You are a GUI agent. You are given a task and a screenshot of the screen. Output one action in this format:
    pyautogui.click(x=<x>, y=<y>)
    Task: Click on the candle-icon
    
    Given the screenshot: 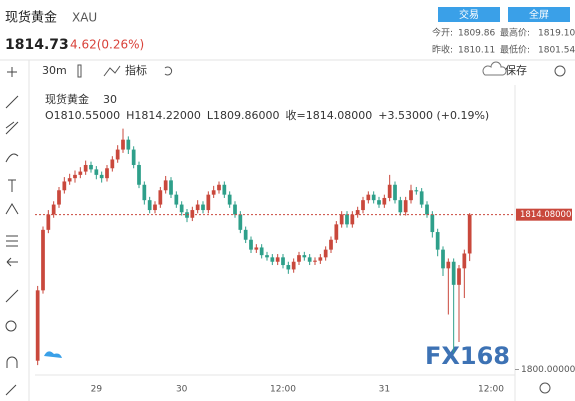 What is the action you would take?
    pyautogui.click(x=79, y=71)
    